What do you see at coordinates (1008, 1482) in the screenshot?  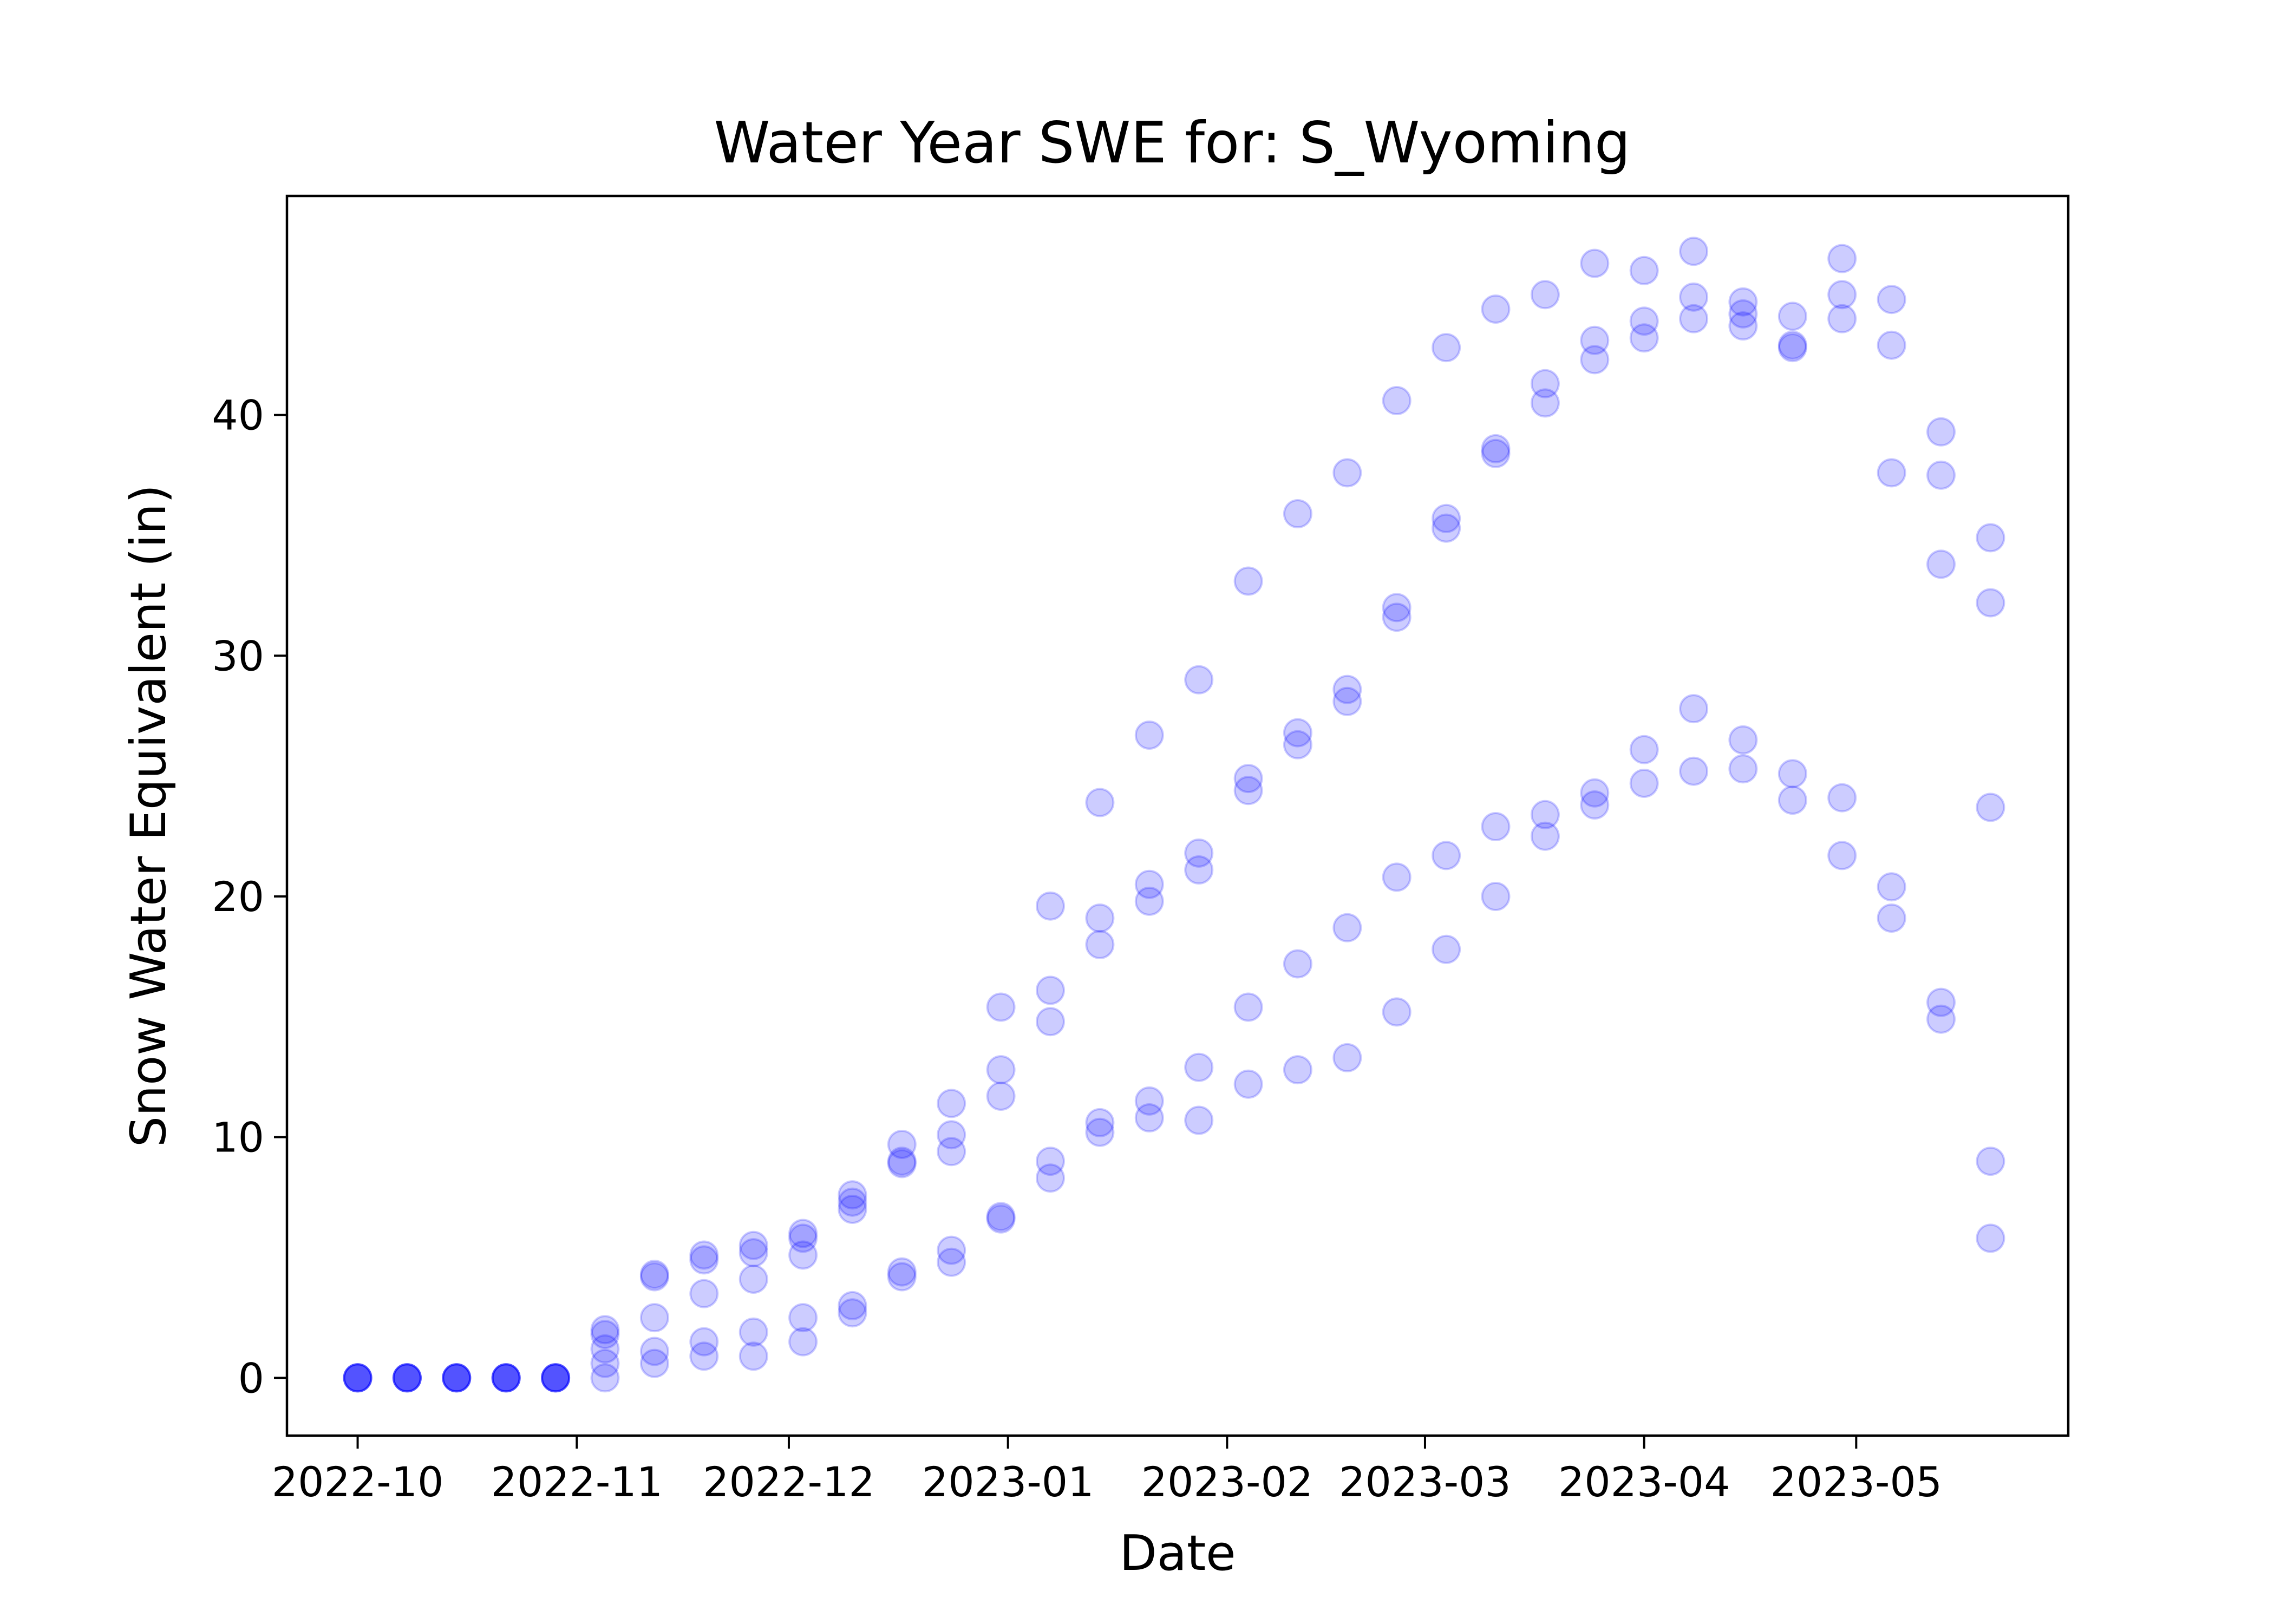 I see `x-tick-label-3: 2023-01` at bounding box center [1008, 1482].